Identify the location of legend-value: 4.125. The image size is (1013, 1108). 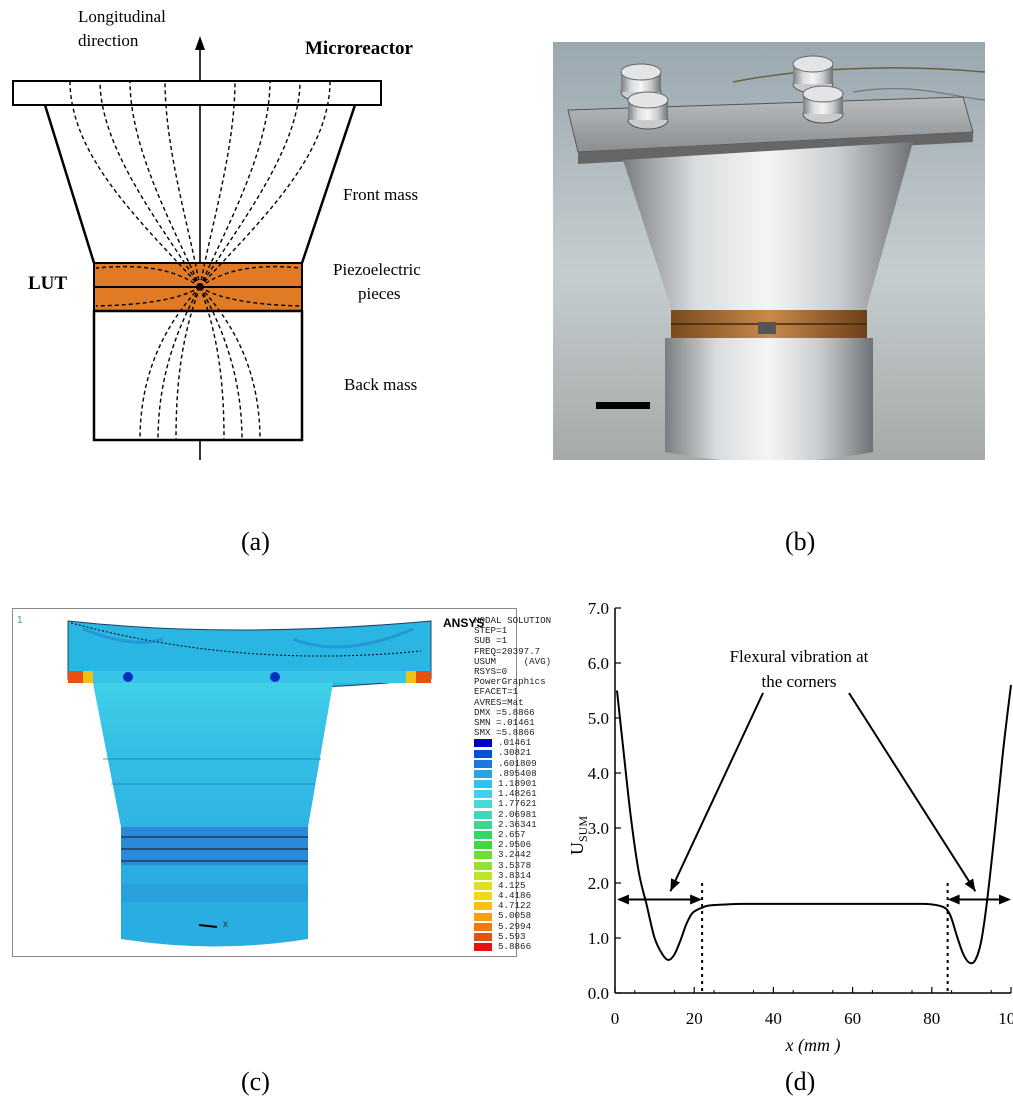
(512, 885).